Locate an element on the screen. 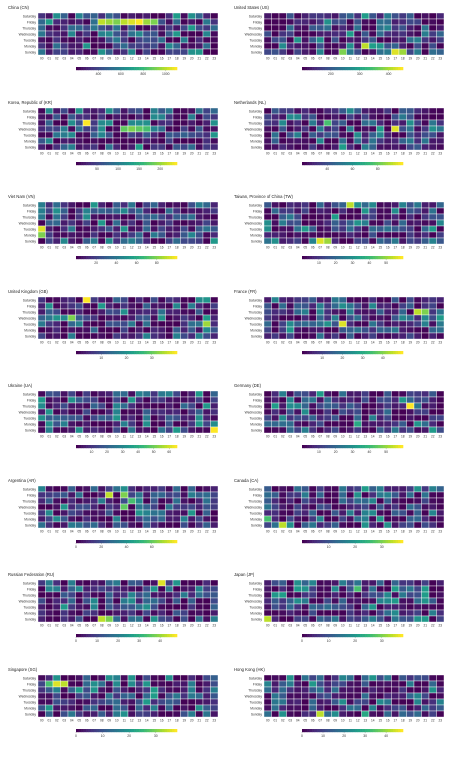 The image size is (456, 760). row-label: Thursday is located at coordinates (29, 28).